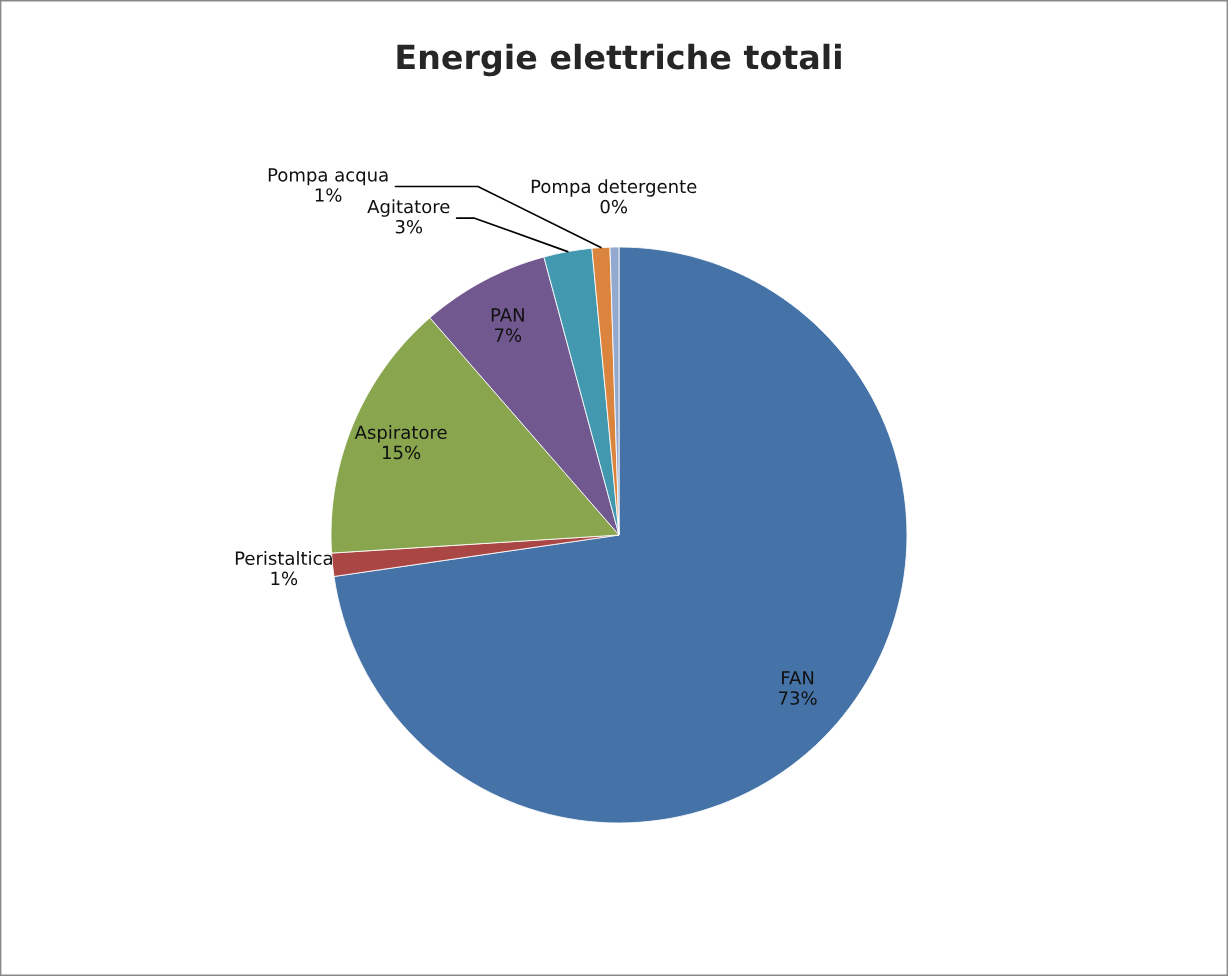  I want to click on data-label: 7%, so click(508, 335).